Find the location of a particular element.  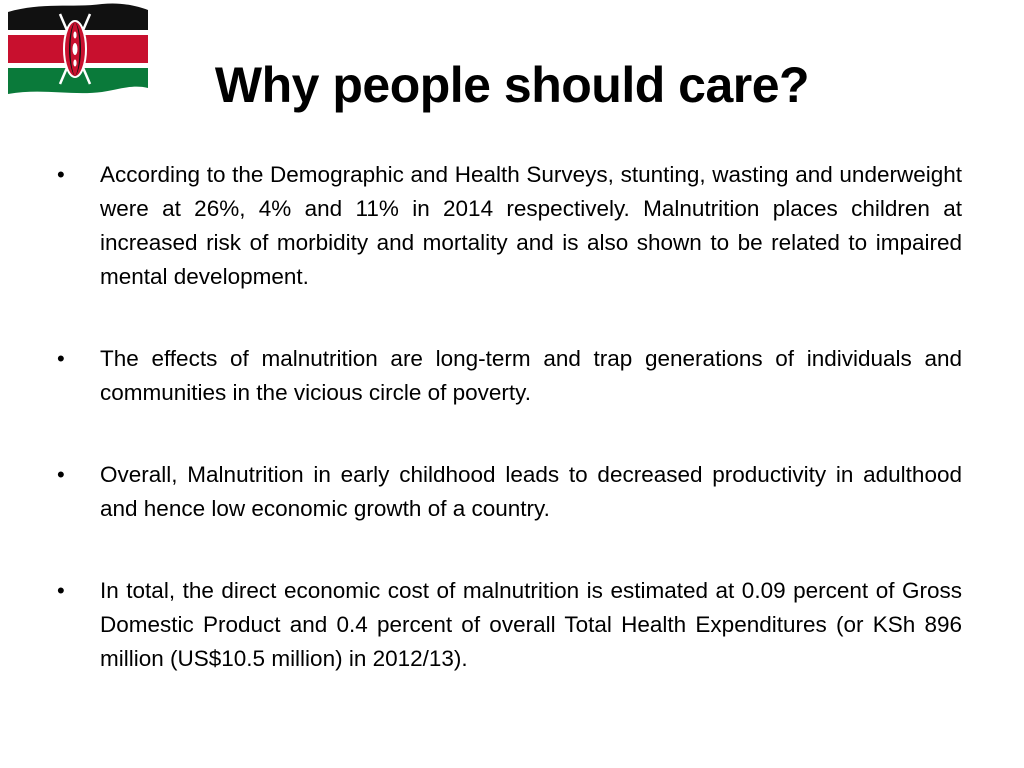

kenya-flag-icon is located at coordinates (78, 49).